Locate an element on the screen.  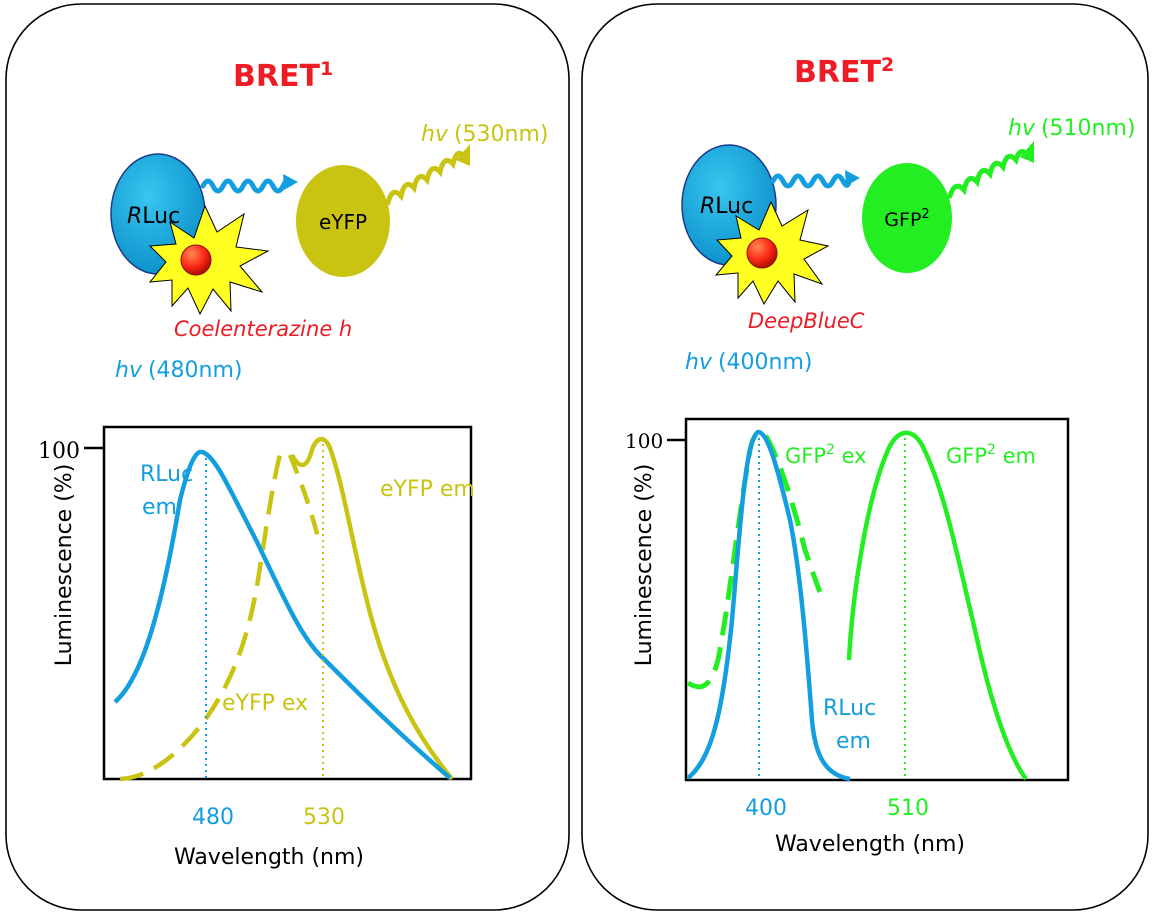
bret2-gfp-ex-label: GFP2 ex is located at coordinates (826, 455).